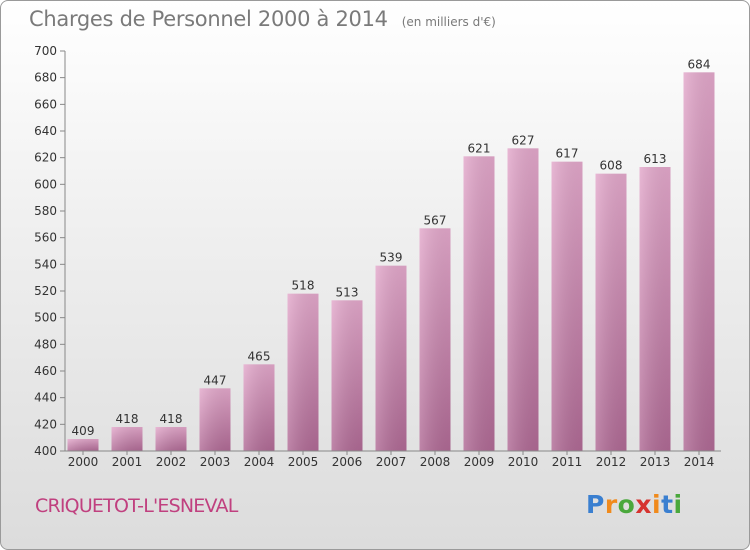  I want to click on value-label-2002: 418, so click(171, 419).